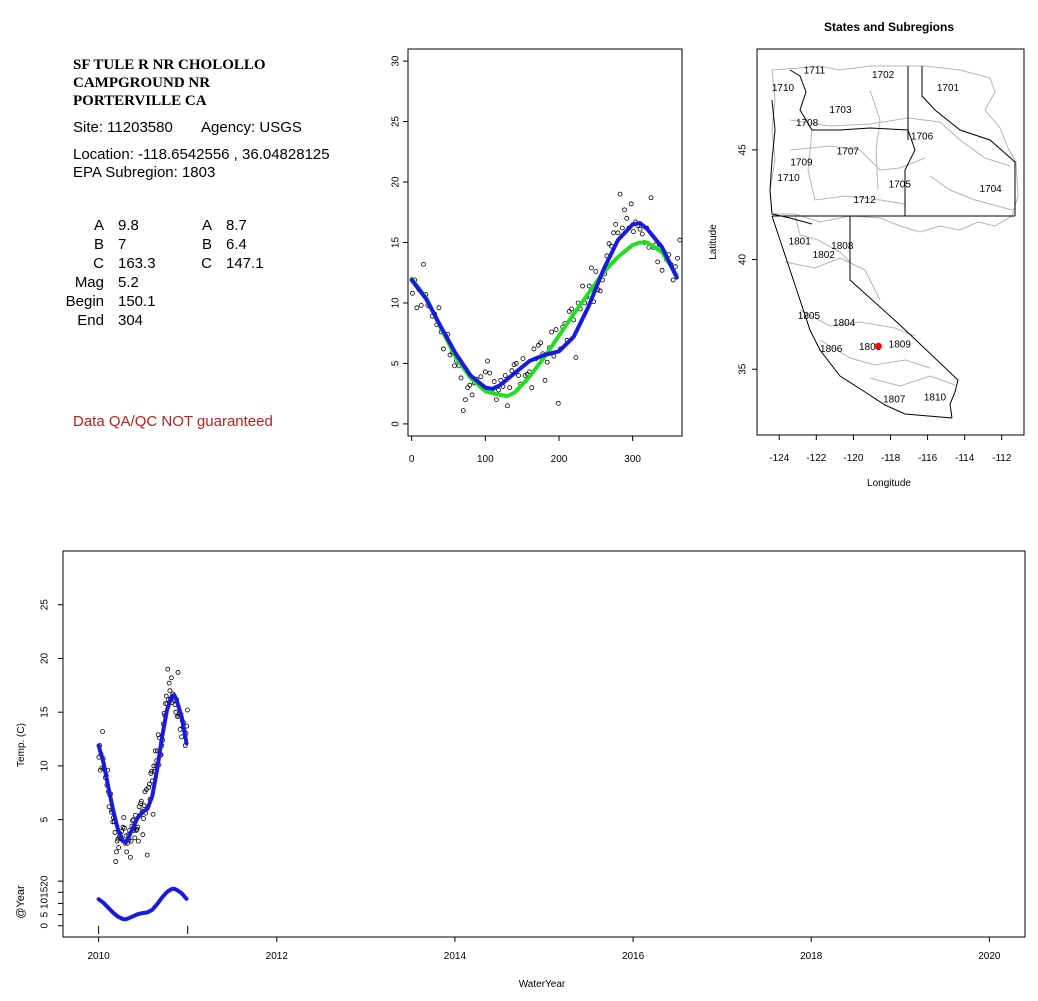 The height and width of the screenshot is (1001, 1038). Describe the element at coordinates (889, 483) in the screenshot. I see `map-xlabel: Longitude` at that location.